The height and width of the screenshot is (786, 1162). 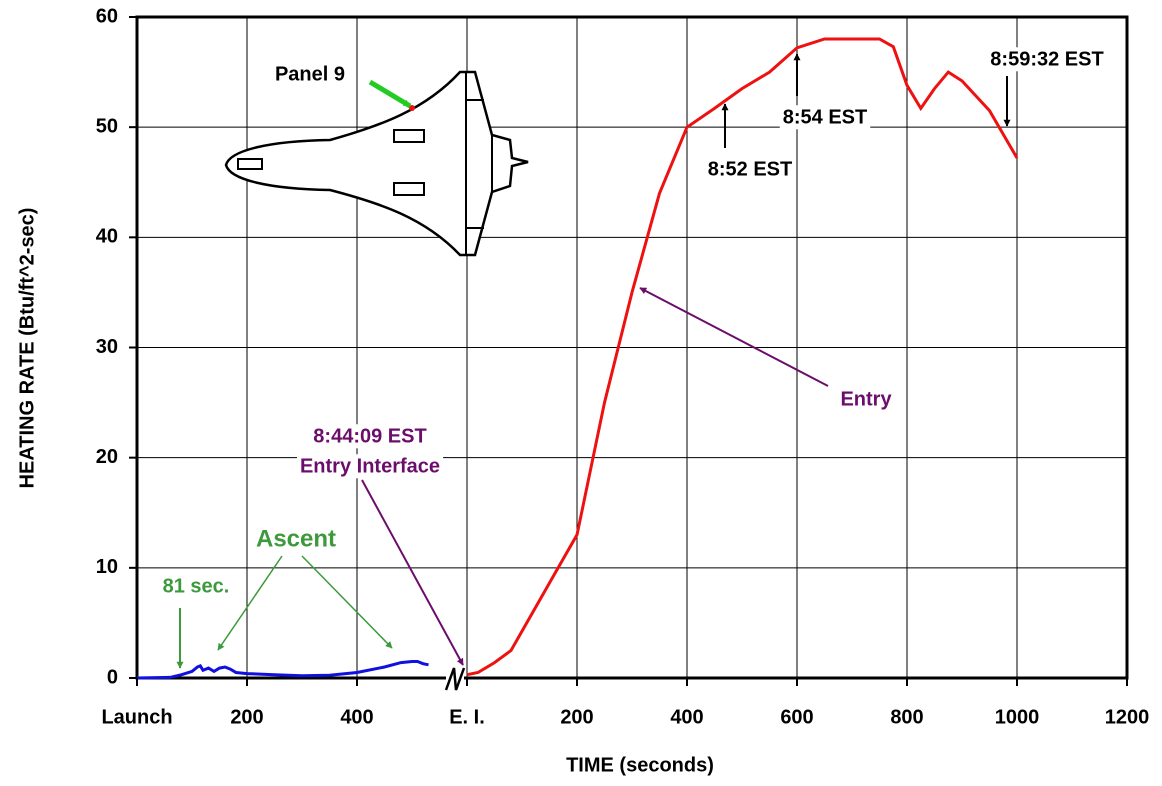 What do you see at coordinates (107, 237) in the screenshot?
I see `y-tick-label: 40` at bounding box center [107, 237].